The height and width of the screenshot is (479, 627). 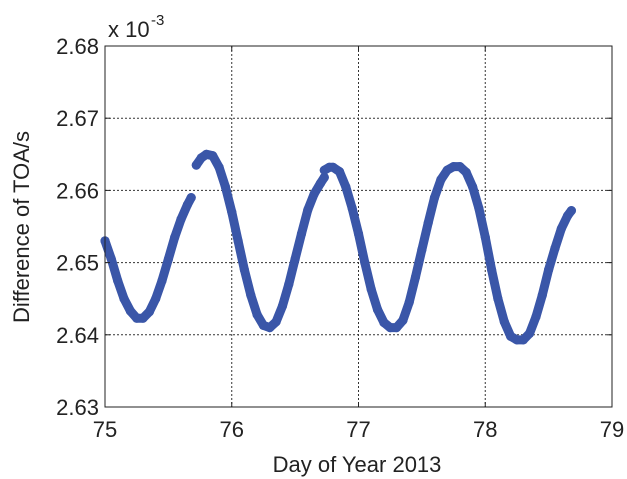 I want to click on y-multiplier-base: x 10, so click(x=129, y=29).